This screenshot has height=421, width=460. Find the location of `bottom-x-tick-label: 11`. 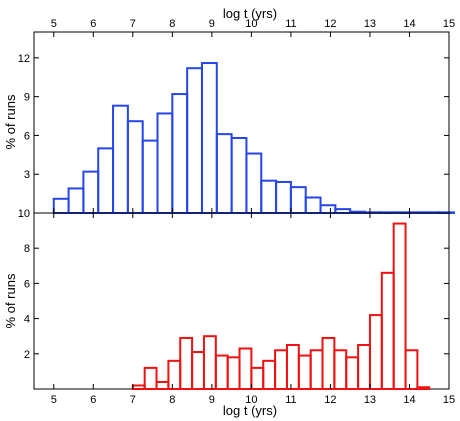

bottom-x-tick-label: 11 is located at coordinates (290, 400).